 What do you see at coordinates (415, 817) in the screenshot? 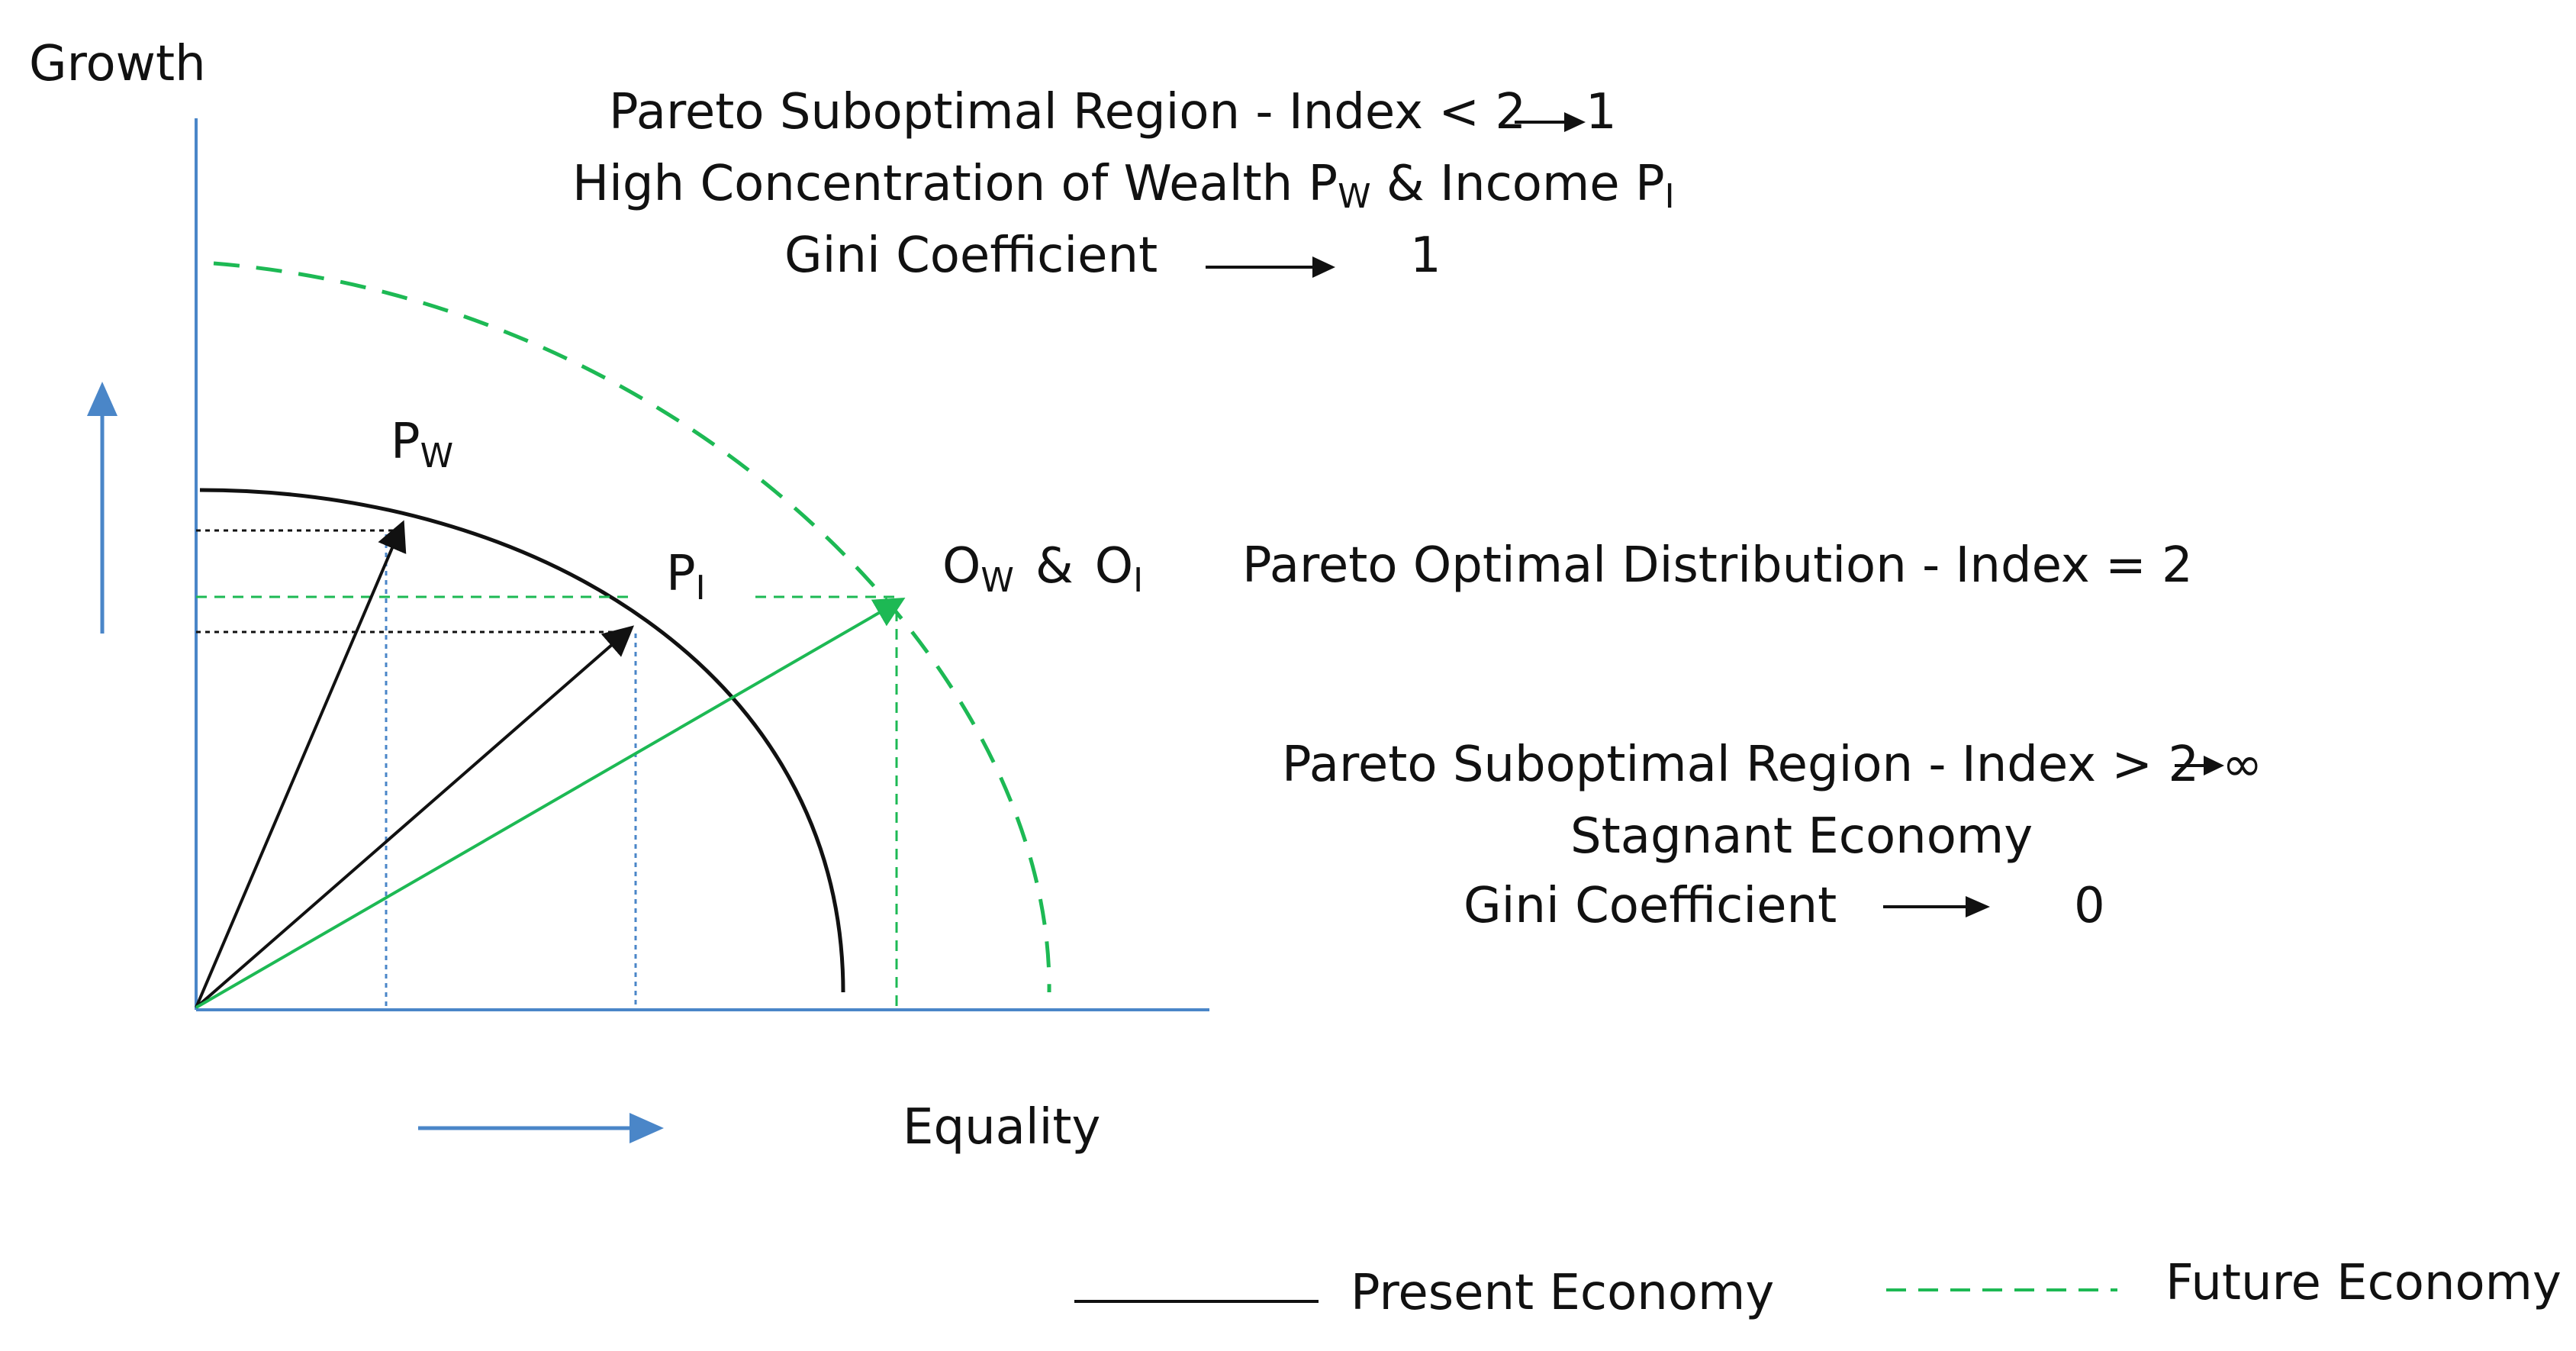
I see `pi-vector` at bounding box center [415, 817].